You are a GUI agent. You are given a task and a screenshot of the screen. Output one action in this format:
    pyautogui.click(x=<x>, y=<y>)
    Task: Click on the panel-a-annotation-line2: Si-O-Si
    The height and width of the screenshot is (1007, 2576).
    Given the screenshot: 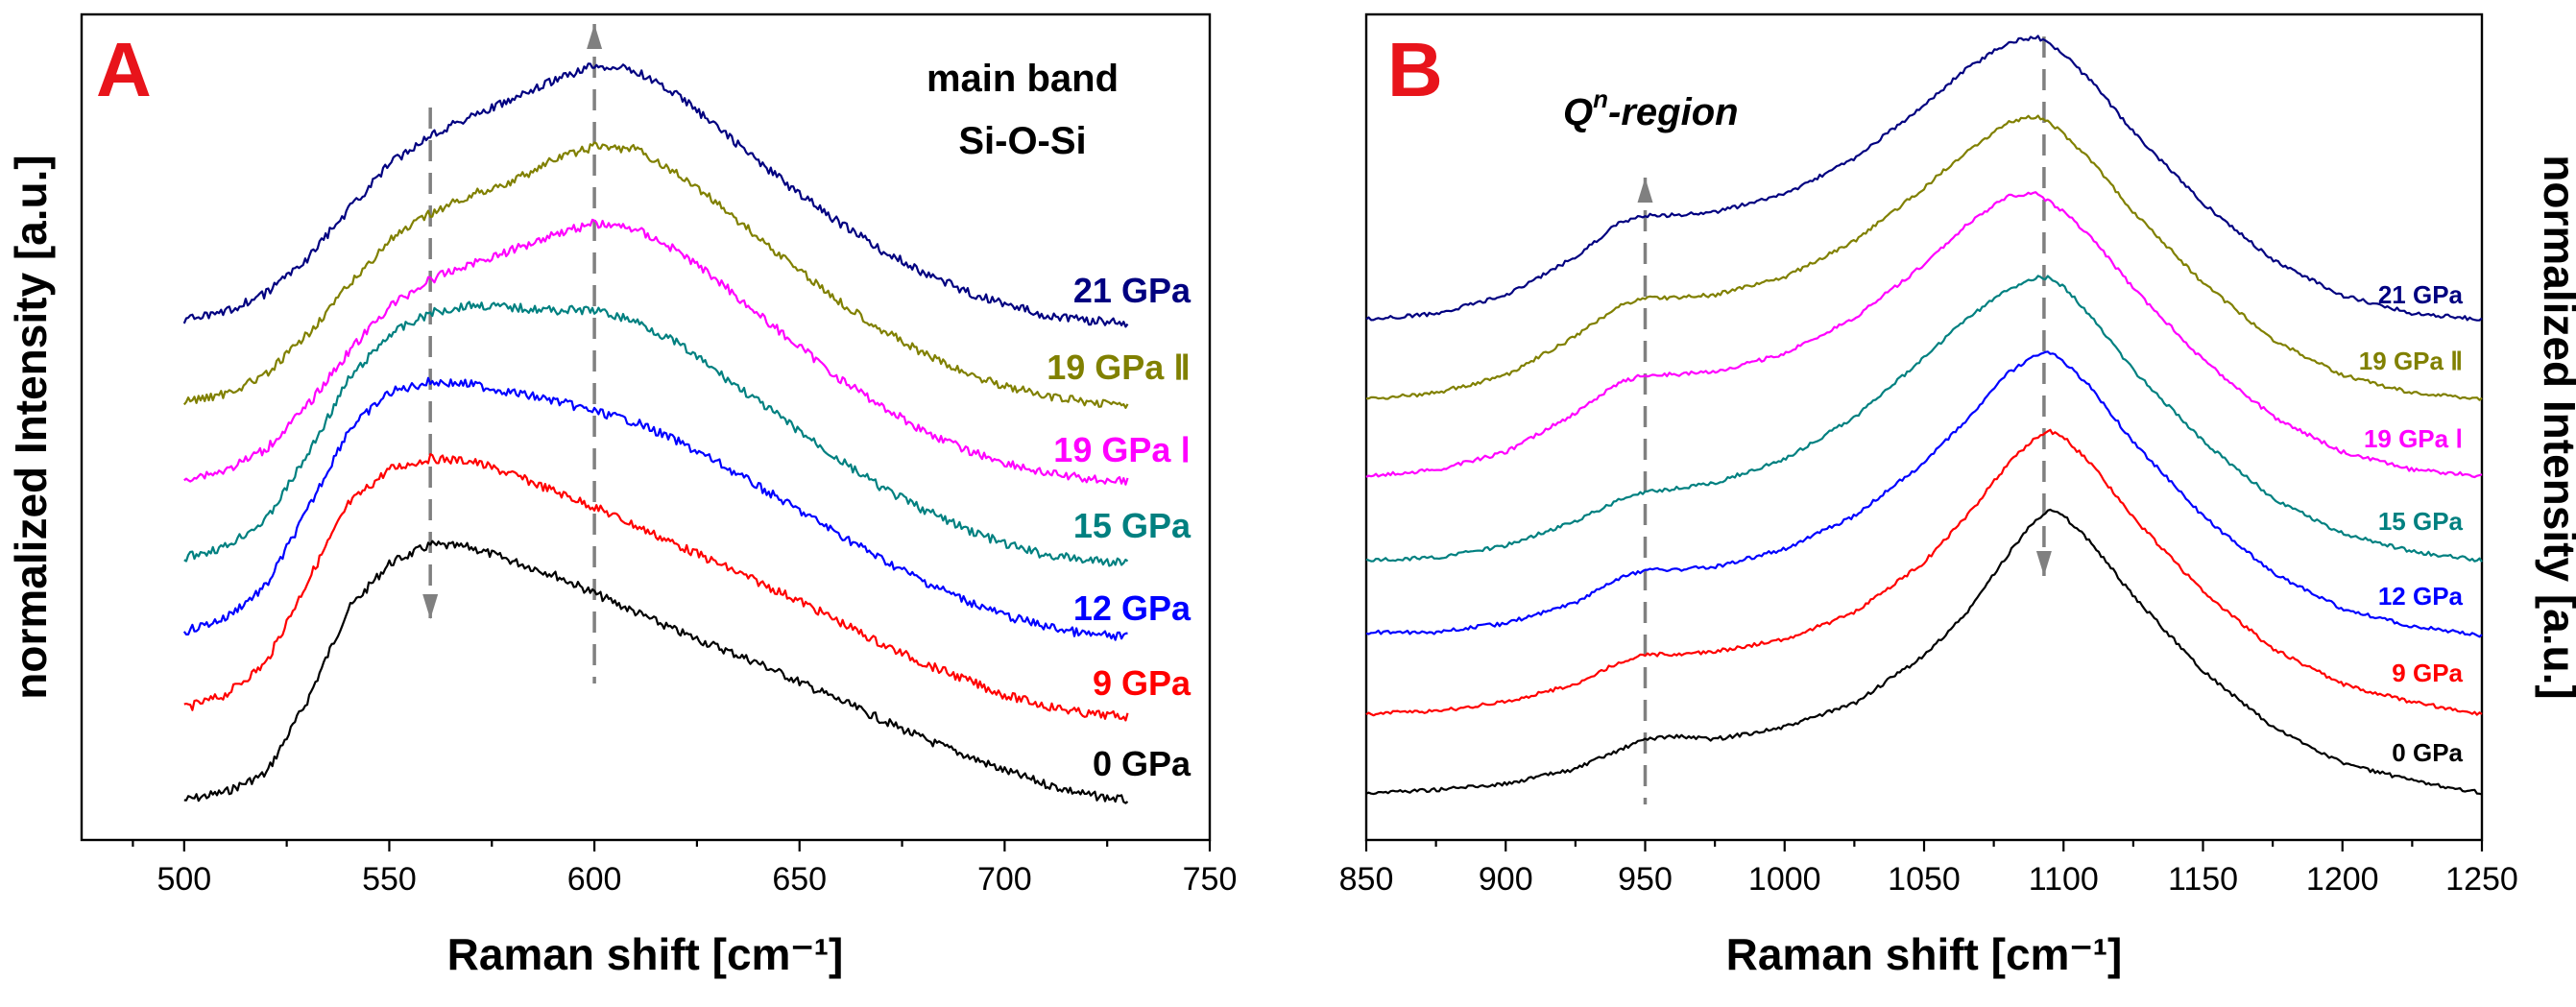 What is the action you would take?
    pyautogui.click(x=1022, y=141)
    